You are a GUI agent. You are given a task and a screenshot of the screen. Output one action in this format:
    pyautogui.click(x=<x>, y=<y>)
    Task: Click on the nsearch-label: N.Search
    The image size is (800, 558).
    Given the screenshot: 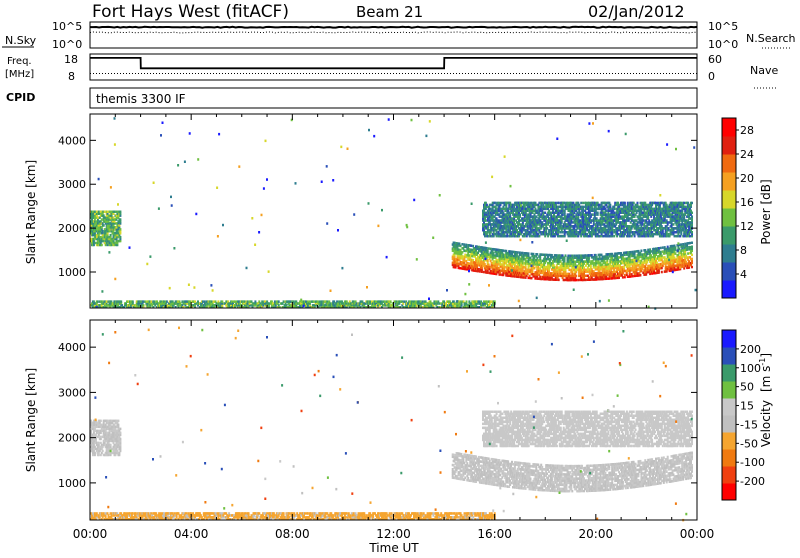 What is the action you would take?
    pyautogui.click(x=771, y=38)
    